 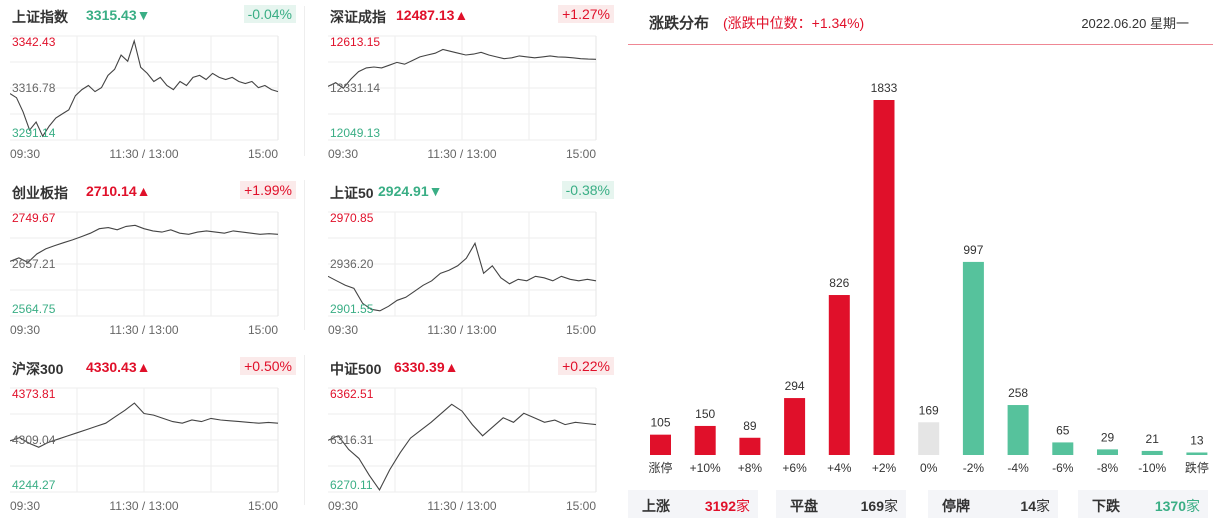 What do you see at coordinates (705, 414) in the screenshot?
I see `bar-value-label: 150` at bounding box center [705, 414].